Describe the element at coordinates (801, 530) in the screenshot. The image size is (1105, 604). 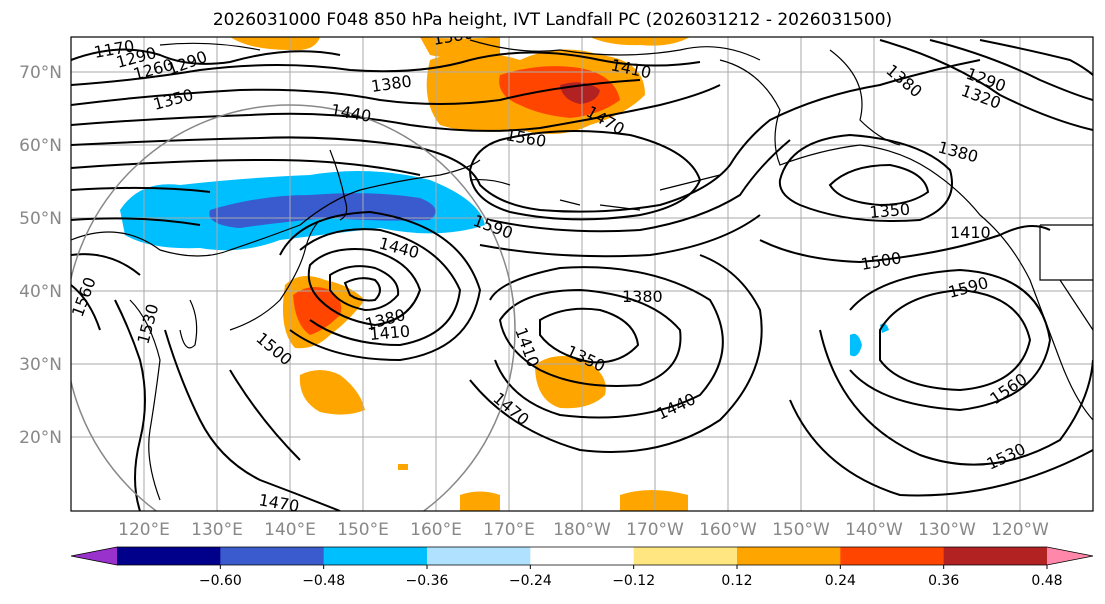
I see `lon-label: 150°W` at that location.